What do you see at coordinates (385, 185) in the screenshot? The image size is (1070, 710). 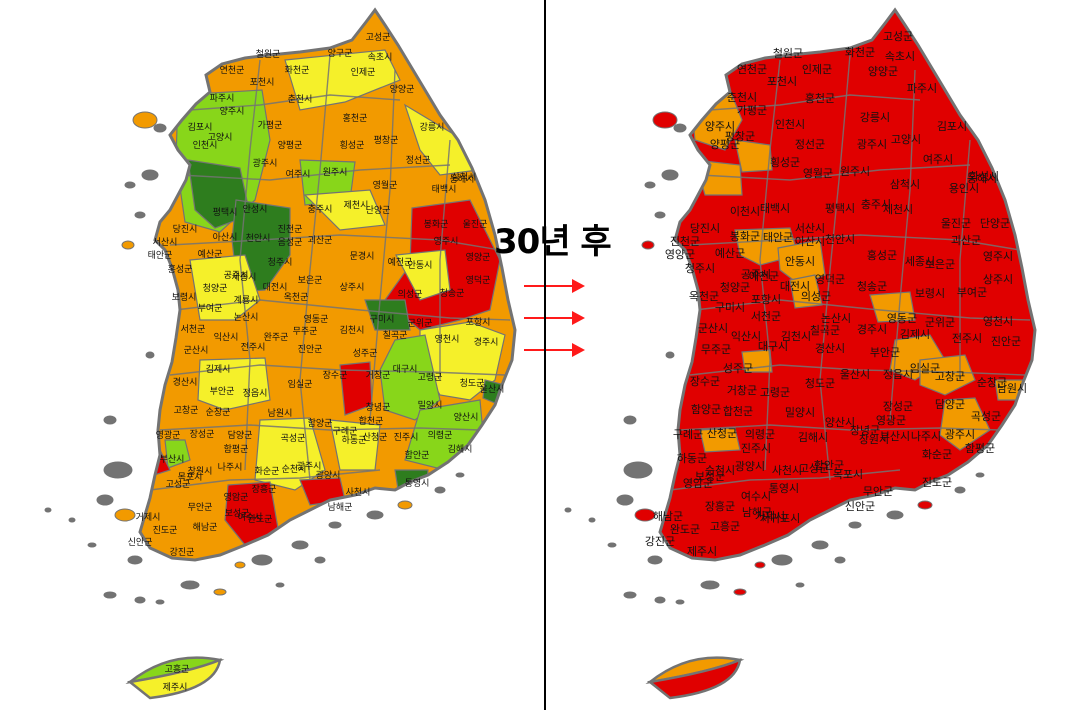 I see `left-label-26: 영월군` at bounding box center [385, 185].